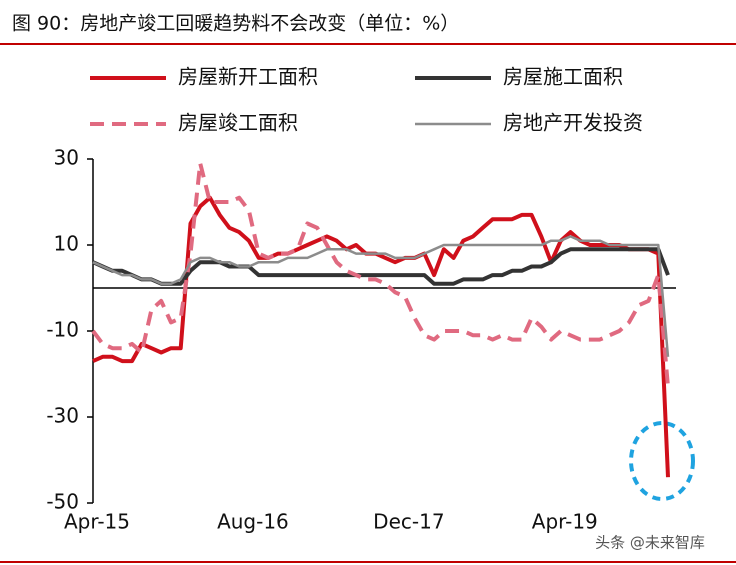  What do you see at coordinates (235, 24) in the screenshot?
I see `chart-title: 图 90：房地产竣工回暖趋势料不会改变（单位：%）` at bounding box center [235, 24].